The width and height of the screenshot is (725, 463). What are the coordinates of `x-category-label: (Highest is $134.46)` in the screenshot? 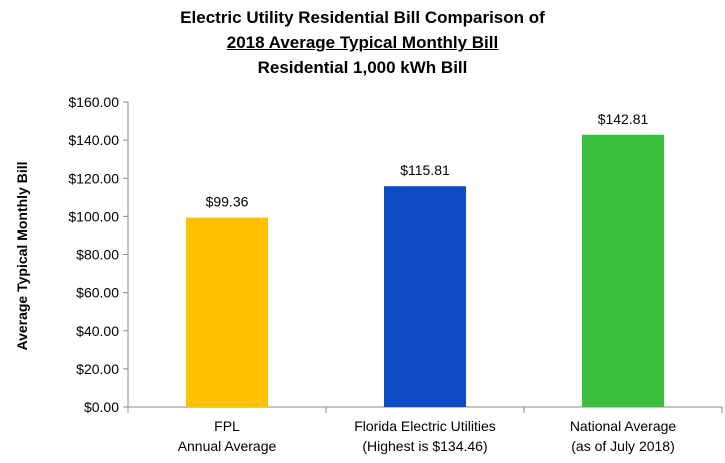 It's located at (424, 446).